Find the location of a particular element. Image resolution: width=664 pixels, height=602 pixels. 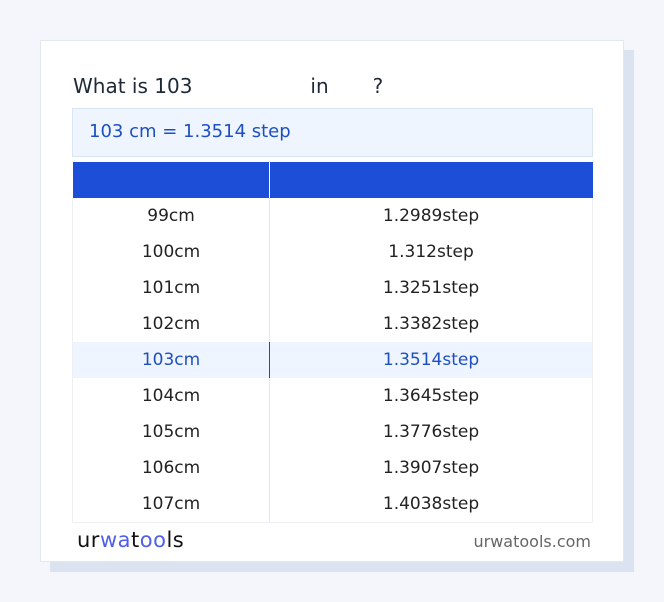

step-cell: 1.3776step is located at coordinates (431, 432).